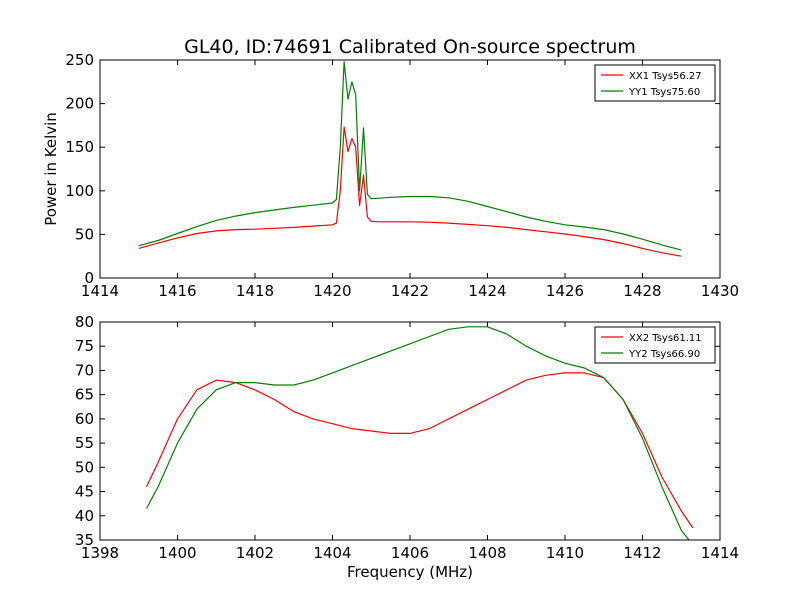  I want to click on top-legend: XX1 Tsys56.27 YY1 Tsys75.60, so click(655, 83).